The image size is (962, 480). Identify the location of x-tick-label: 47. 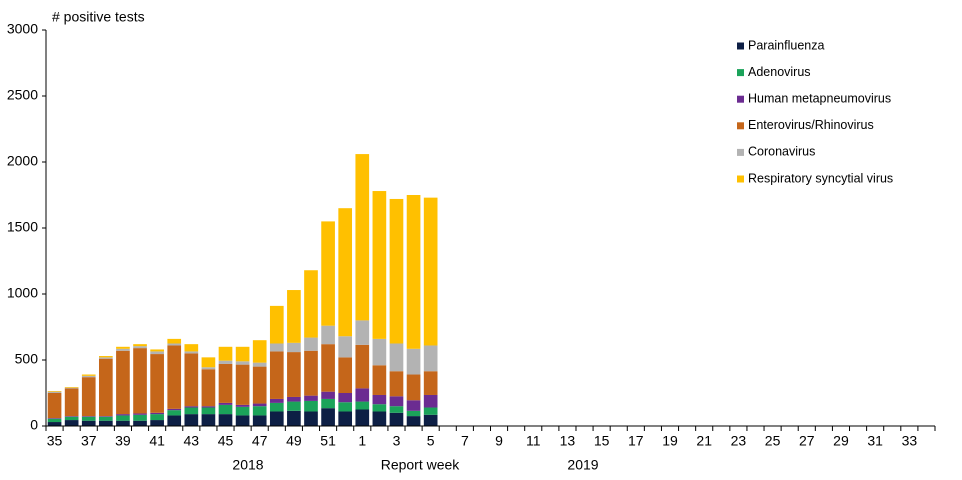
(260, 441).